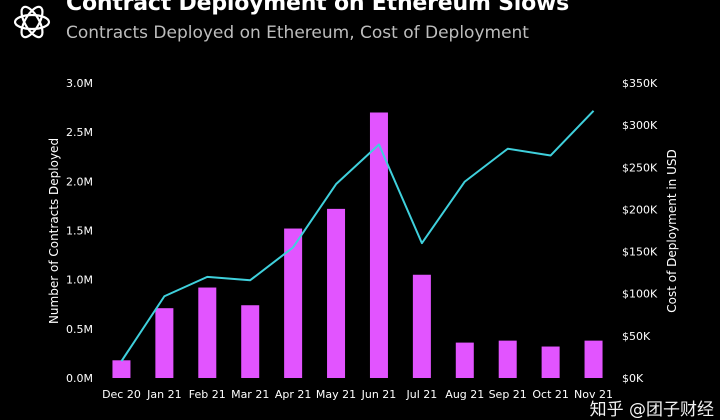  What do you see at coordinates (672, 230) in the screenshot?
I see `y2-axis-label: Cost of Deployment in USD` at bounding box center [672, 230].